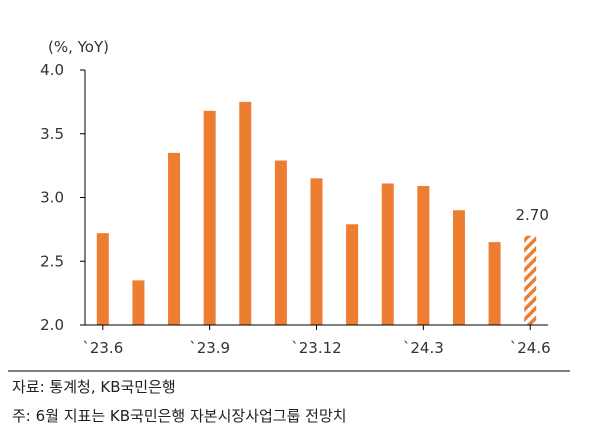  What do you see at coordinates (530, 348) in the screenshot?
I see `x-tick-label: `24.6` at bounding box center [530, 348].